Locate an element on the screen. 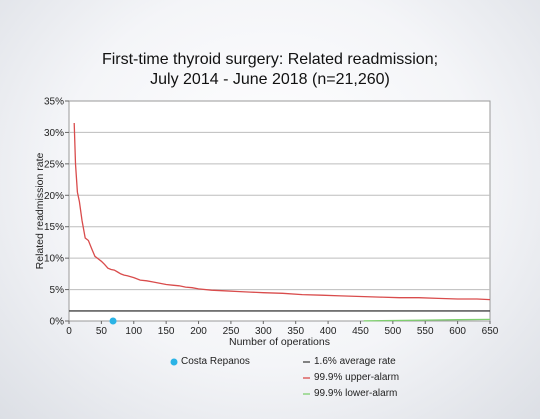 The height and width of the screenshot is (419, 540). x-tick-label: 350 is located at coordinates (295, 331).